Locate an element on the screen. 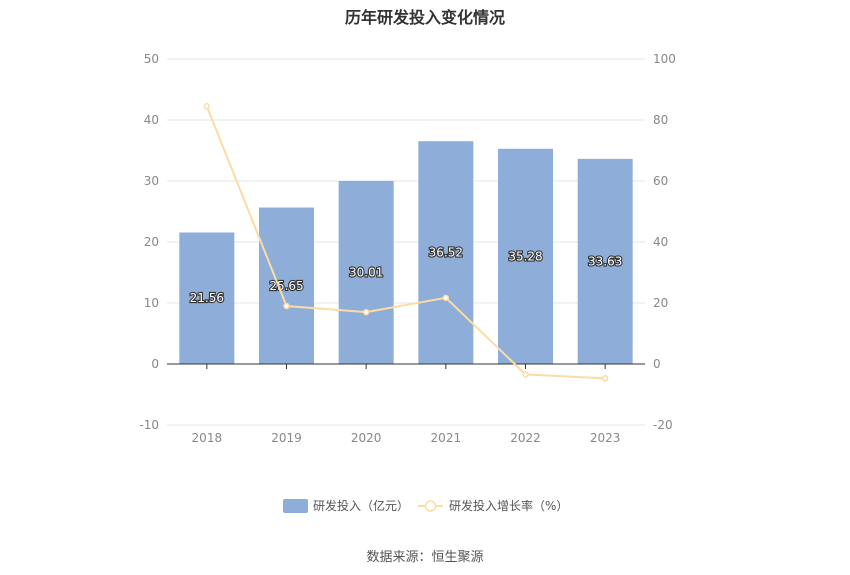 Image resolution: width=850 pixels, height=575 pixels. bar-data-label: 21.56 is located at coordinates (207, 298).